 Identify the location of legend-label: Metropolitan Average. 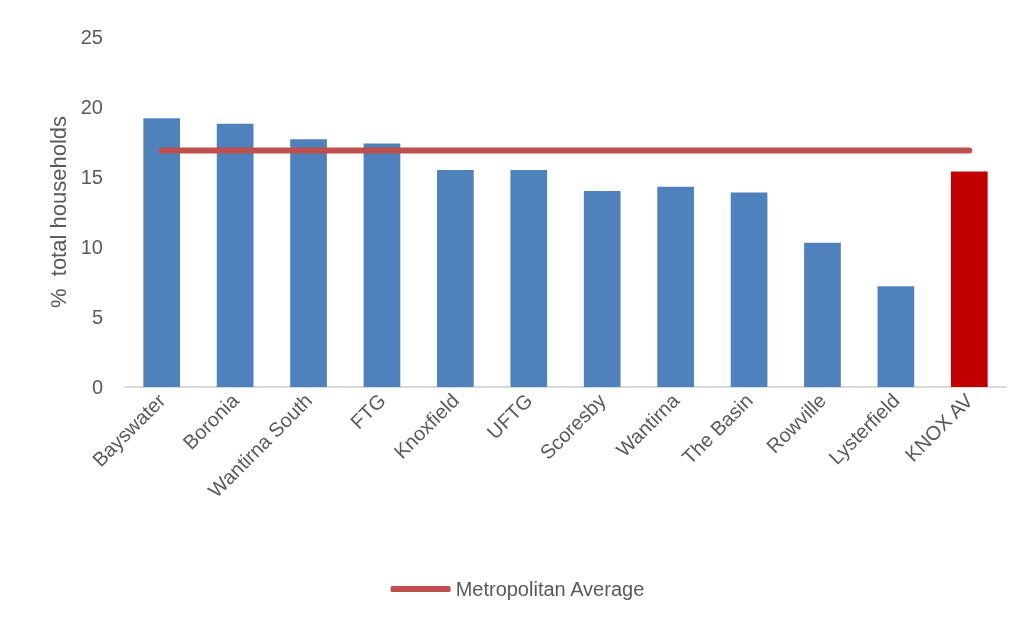
(550, 589).